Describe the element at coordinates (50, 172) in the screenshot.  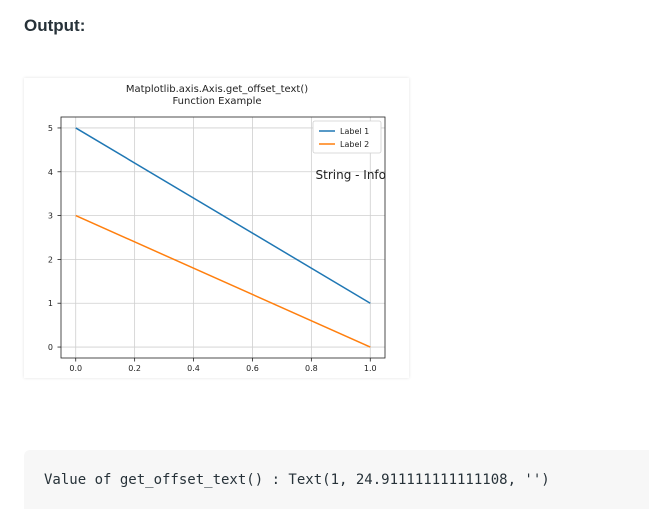
I see `y-tick-label: 4` at that location.